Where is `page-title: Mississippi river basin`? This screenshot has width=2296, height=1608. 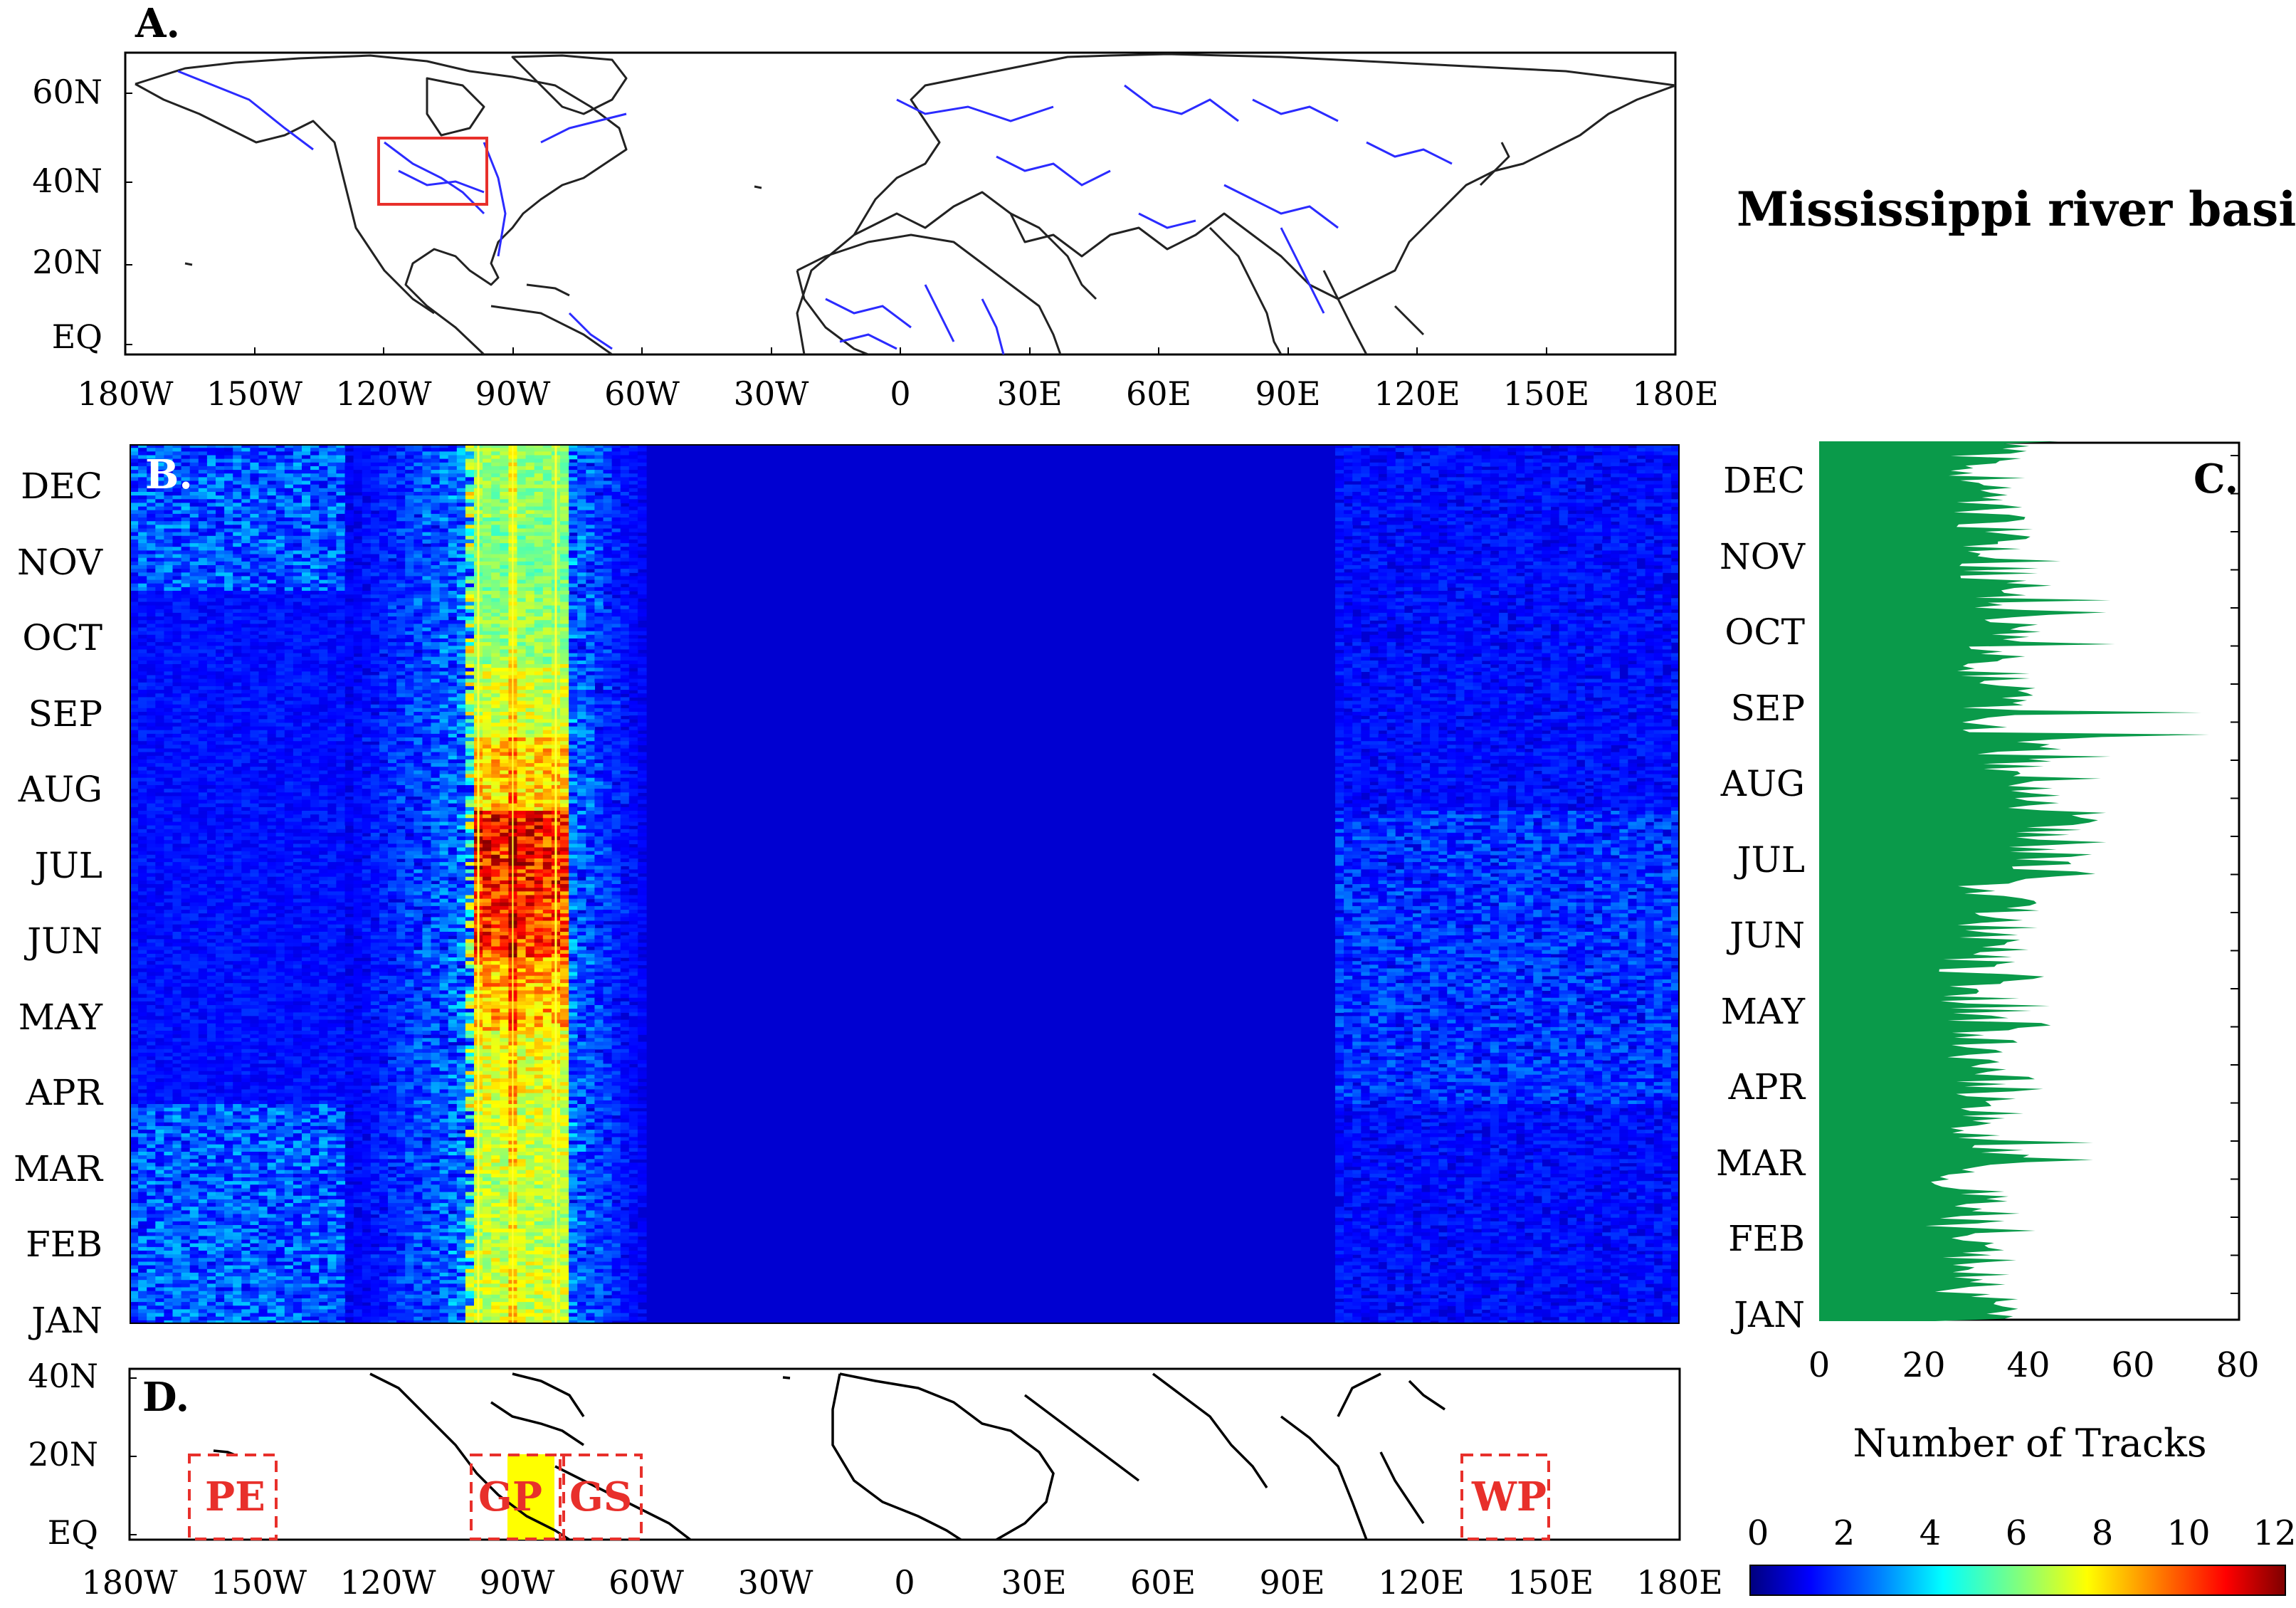 page-title: Mississippi river basin is located at coordinates (2016, 210).